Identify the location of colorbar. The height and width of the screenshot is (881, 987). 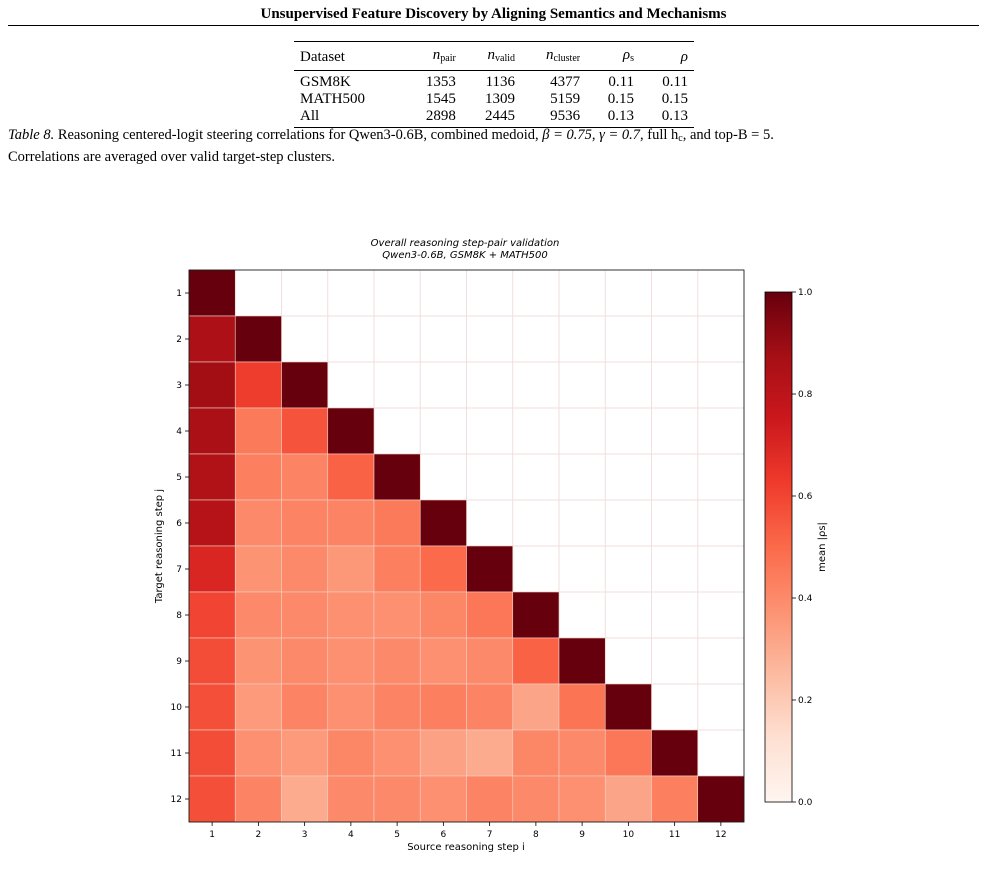
(778, 547).